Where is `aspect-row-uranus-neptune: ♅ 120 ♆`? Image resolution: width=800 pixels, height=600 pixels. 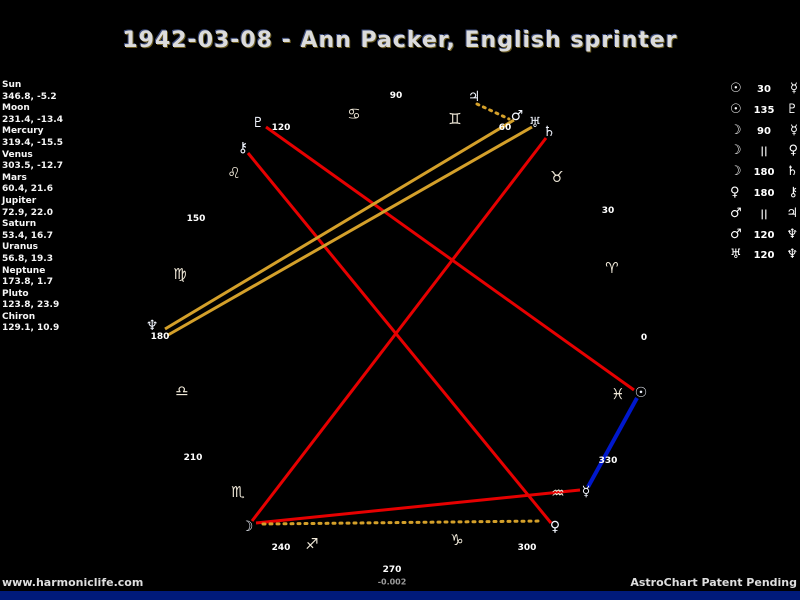
aspect-row-uranus-neptune: ♅ 120 ♆ is located at coordinates (763, 256).